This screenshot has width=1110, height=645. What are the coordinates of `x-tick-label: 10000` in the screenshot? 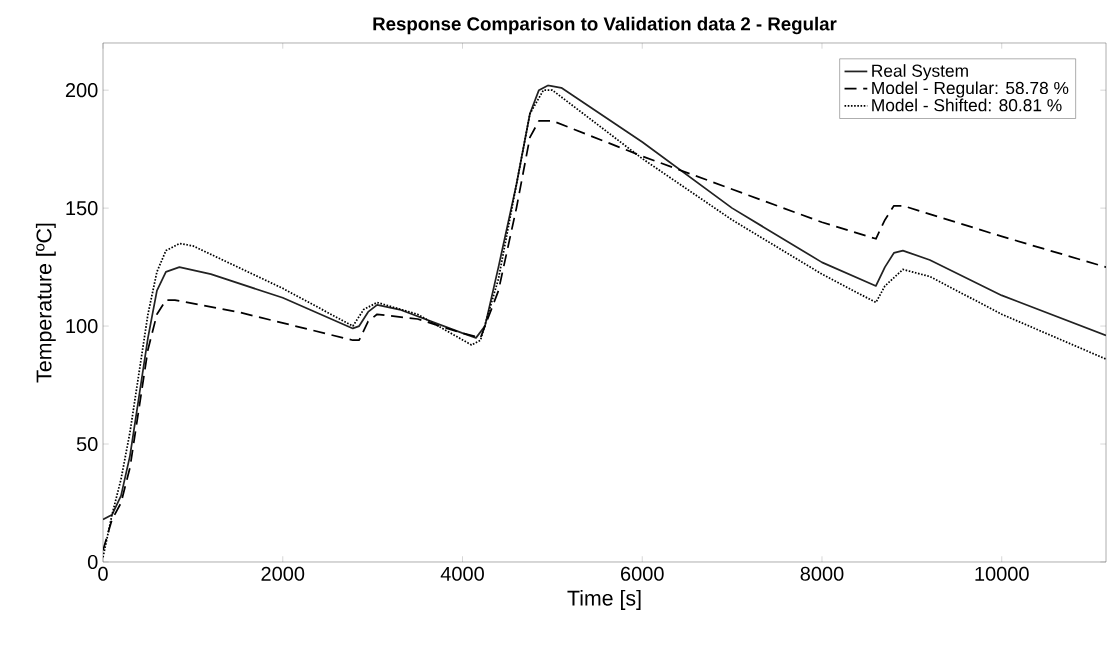 It's located at (1002, 573).